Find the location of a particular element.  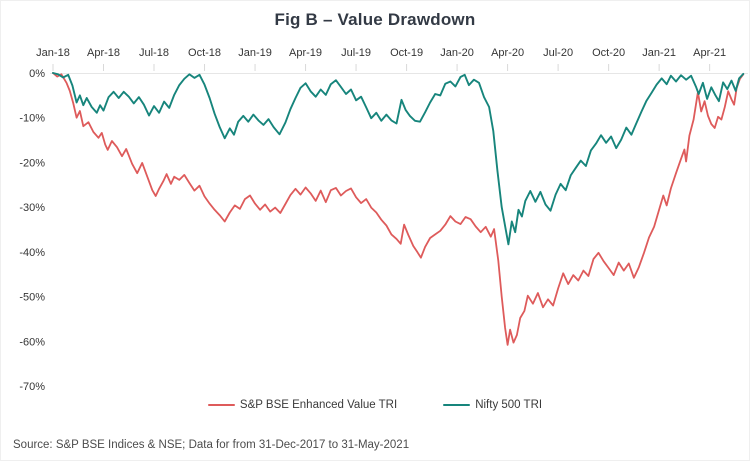

svg-text: -30% is located at coordinates (32, 208).